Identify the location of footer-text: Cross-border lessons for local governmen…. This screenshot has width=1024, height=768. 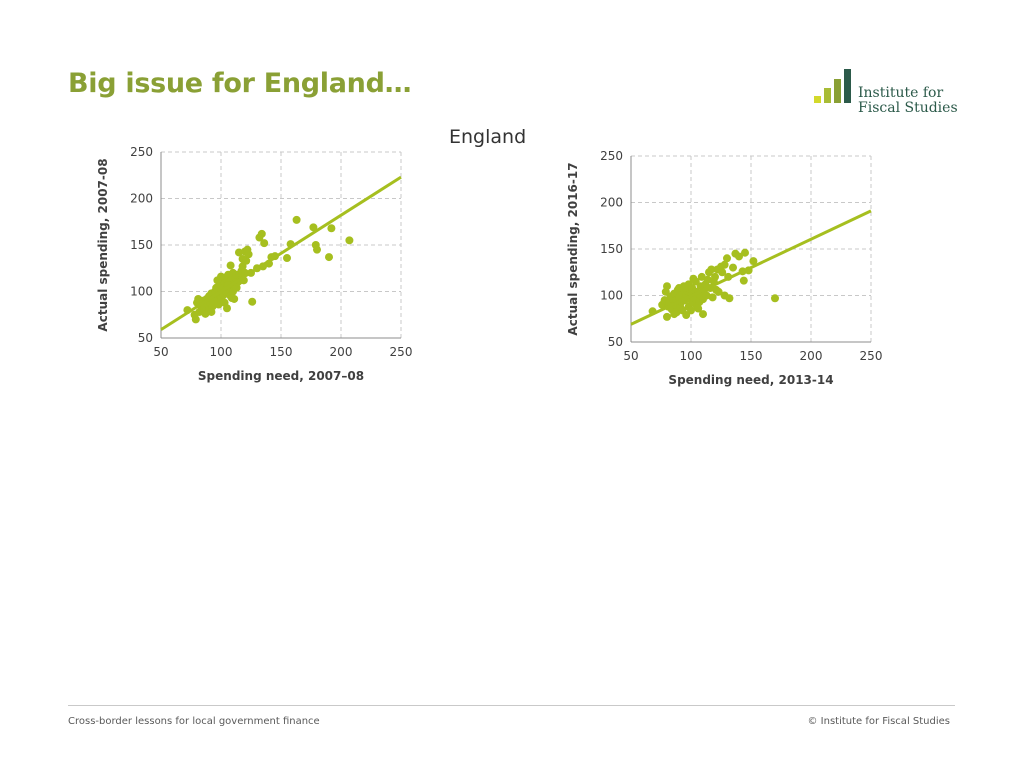
(194, 721).